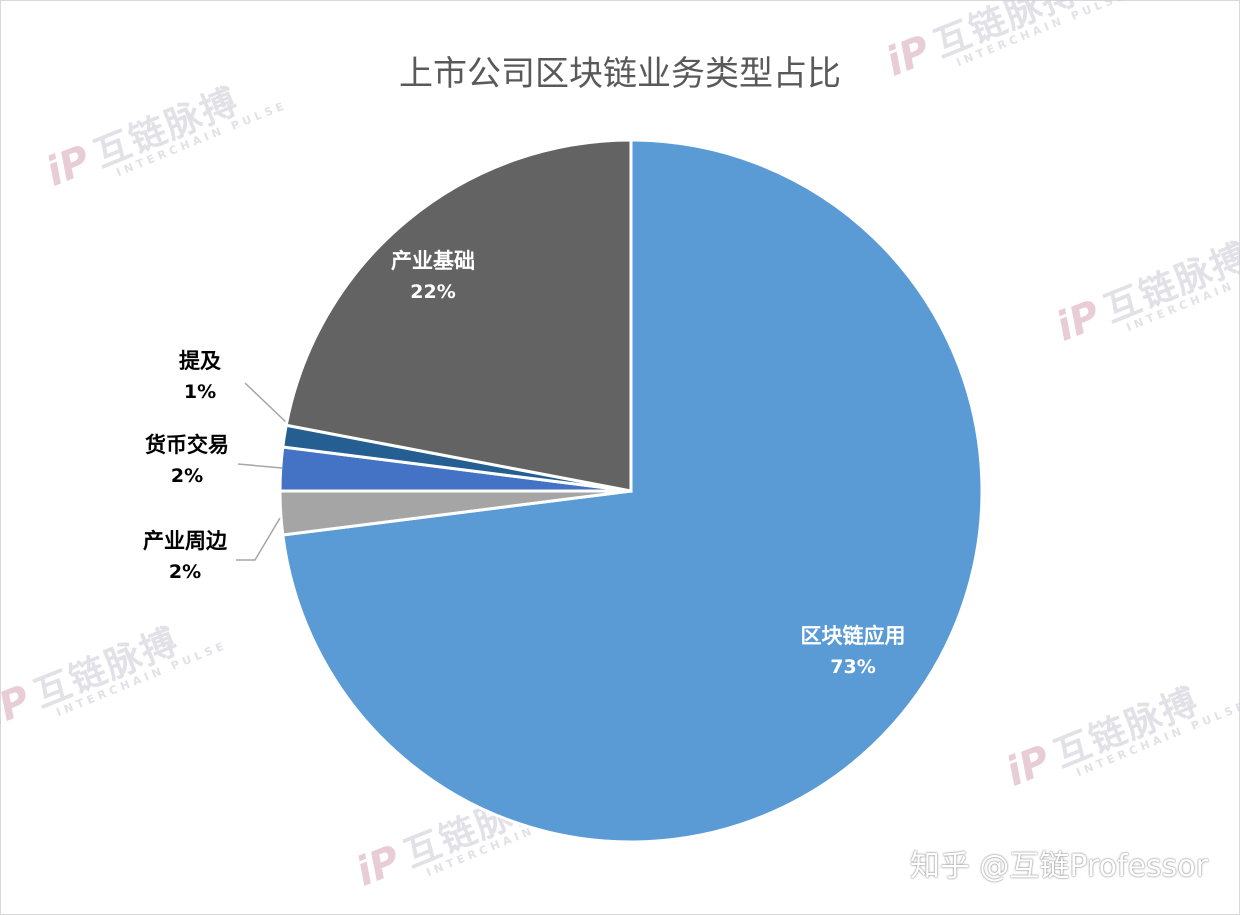  I want to click on pie-slice, so click(458, 315).